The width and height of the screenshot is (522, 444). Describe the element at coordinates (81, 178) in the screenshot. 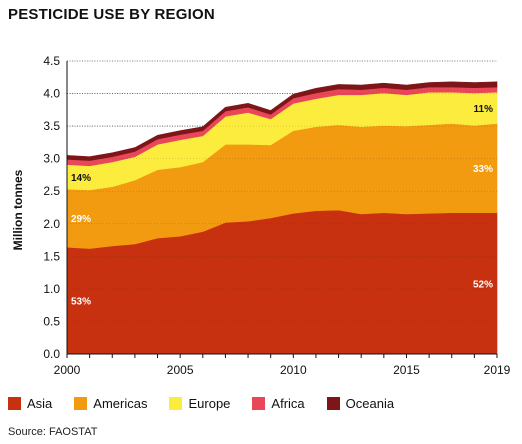

I see `percent-label: 14%` at that location.